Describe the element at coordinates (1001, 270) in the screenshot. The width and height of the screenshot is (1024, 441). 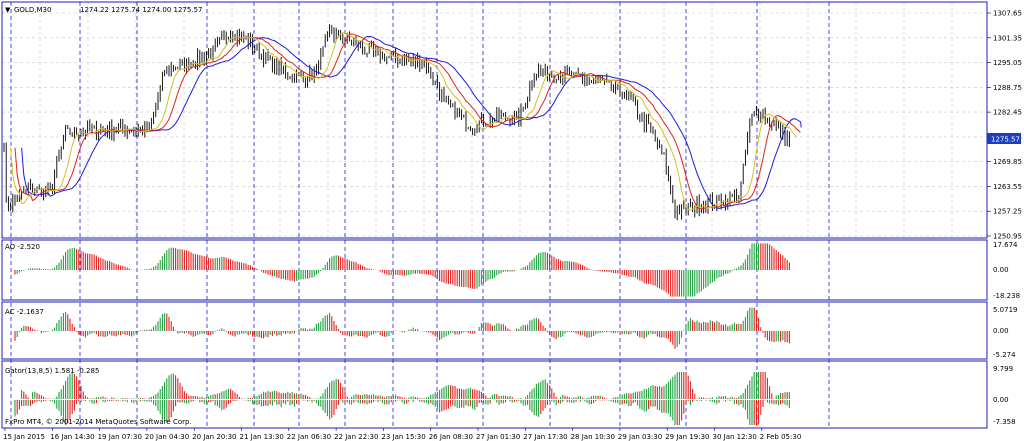
I see `ao-scale-zero: 0.00` at that location.